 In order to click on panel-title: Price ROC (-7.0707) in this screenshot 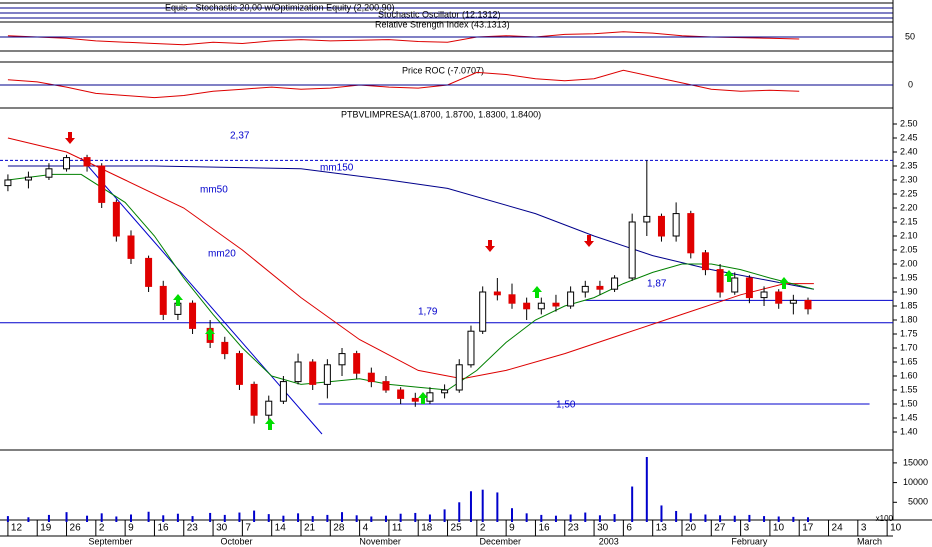, I will do `click(443, 70)`.